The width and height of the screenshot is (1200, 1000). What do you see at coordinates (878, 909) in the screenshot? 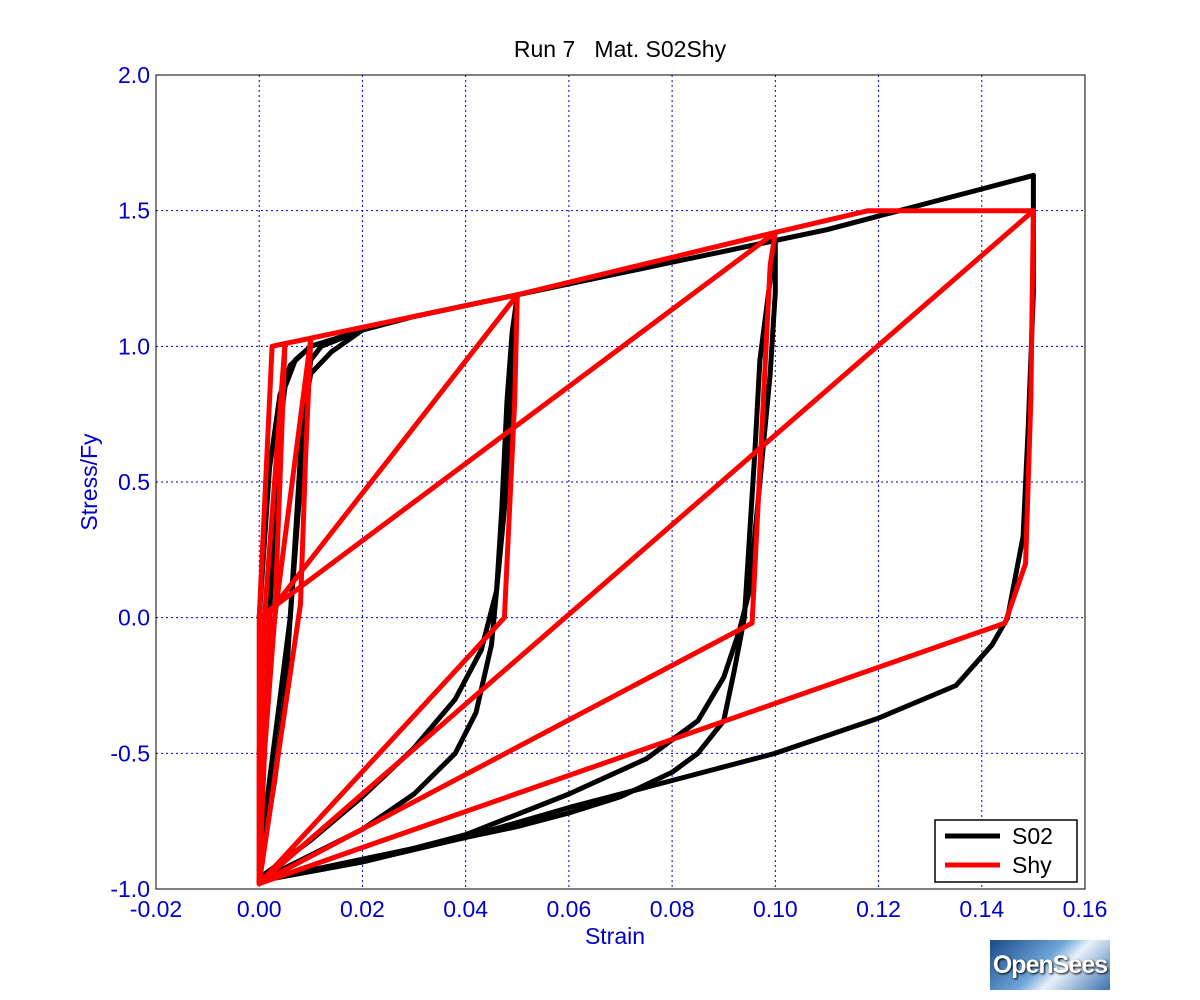
I see `x-tick-label: 0.12` at bounding box center [878, 909].